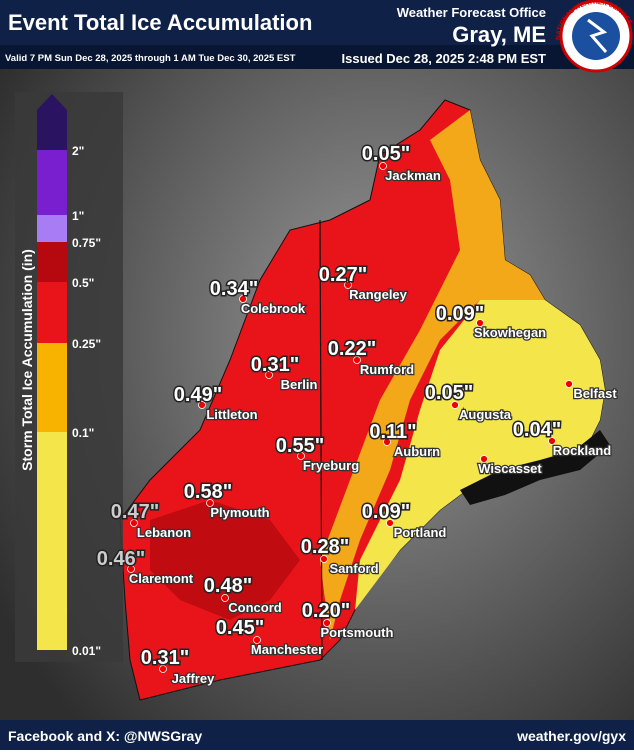 This screenshot has width=634, height=755. I want to click on city-name: Skowhegan, so click(510, 332).